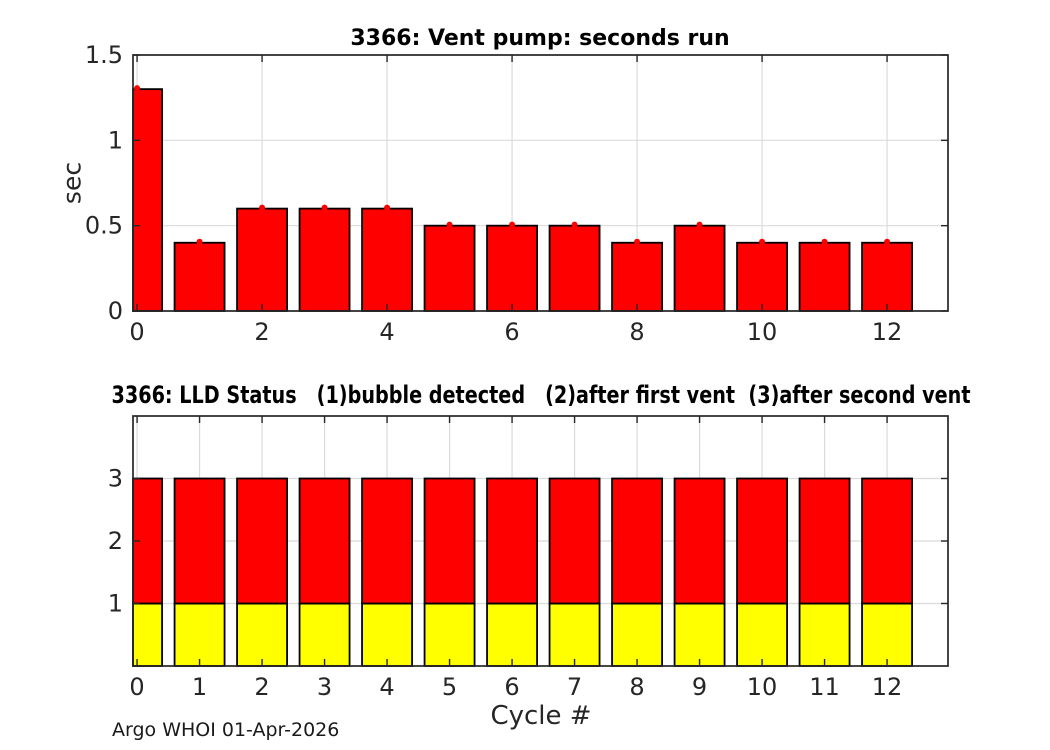  I want to click on vent-pump-chart-title: 3366: Vent pump: seconds run, so click(540, 38).